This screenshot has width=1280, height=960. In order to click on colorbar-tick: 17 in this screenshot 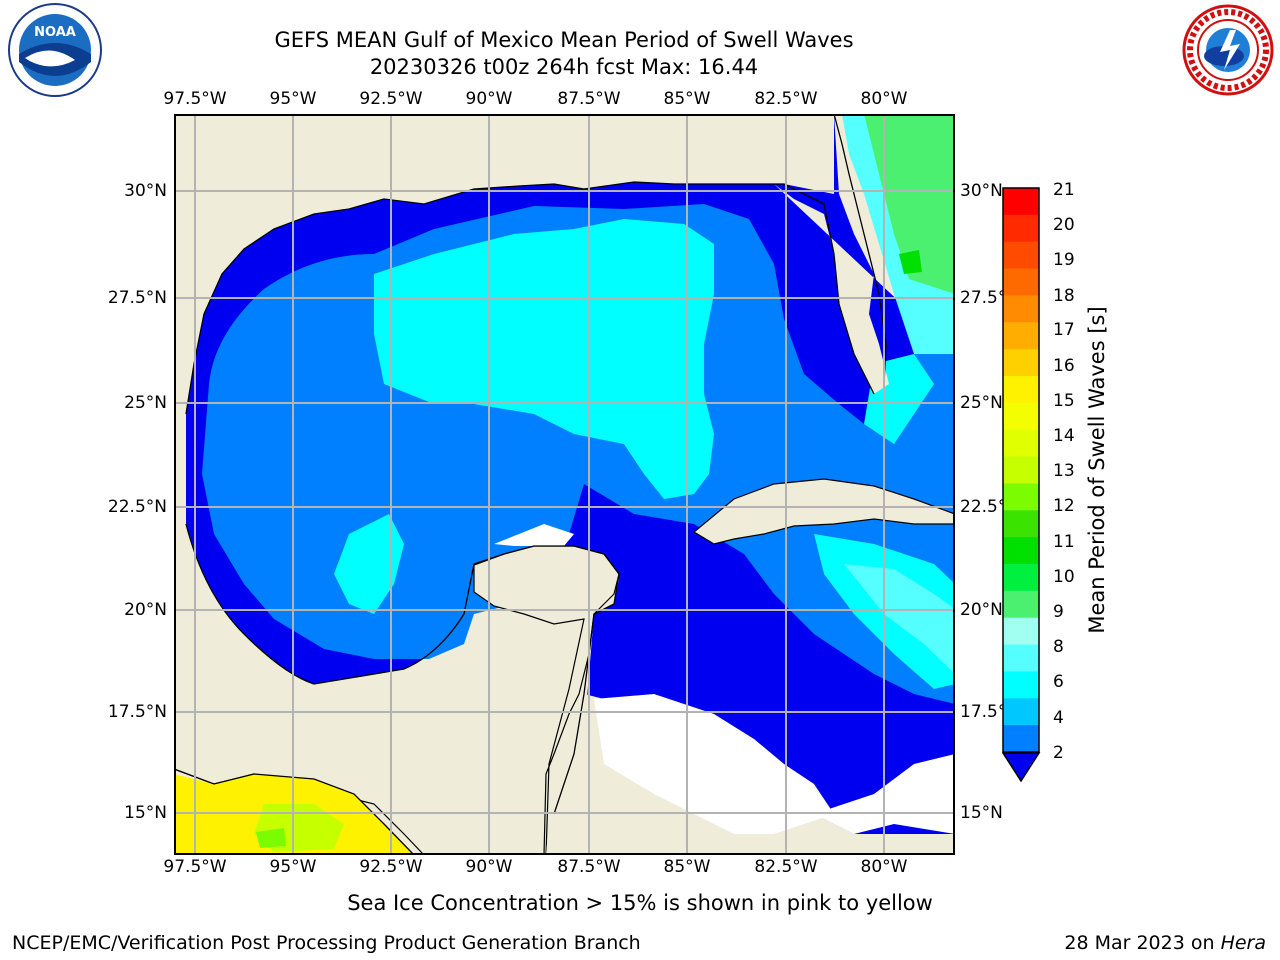, I will do `click(1064, 330)`.